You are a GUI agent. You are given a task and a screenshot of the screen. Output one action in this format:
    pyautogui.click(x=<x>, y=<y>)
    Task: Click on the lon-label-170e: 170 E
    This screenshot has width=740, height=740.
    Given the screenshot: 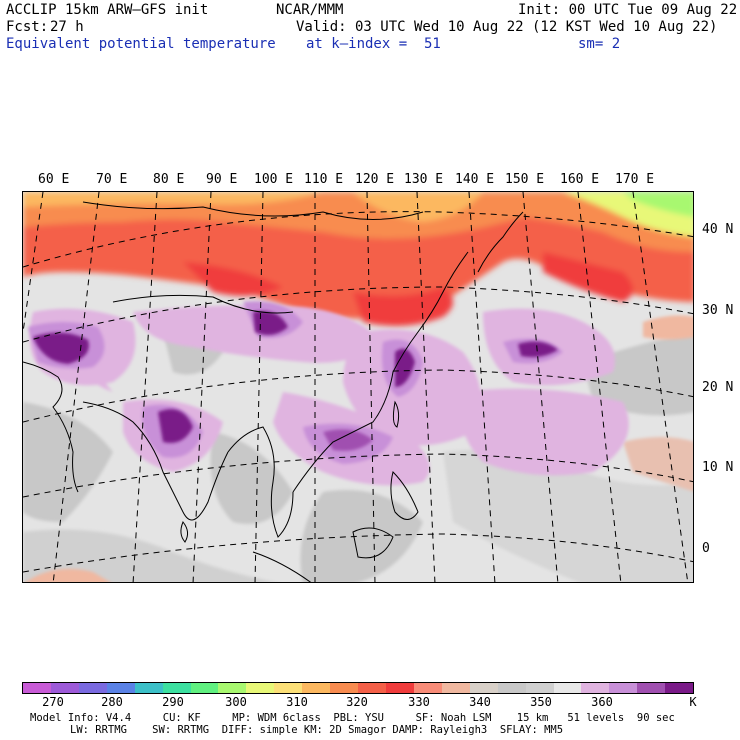 What is the action you would take?
    pyautogui.click(x=635, y=179)
    